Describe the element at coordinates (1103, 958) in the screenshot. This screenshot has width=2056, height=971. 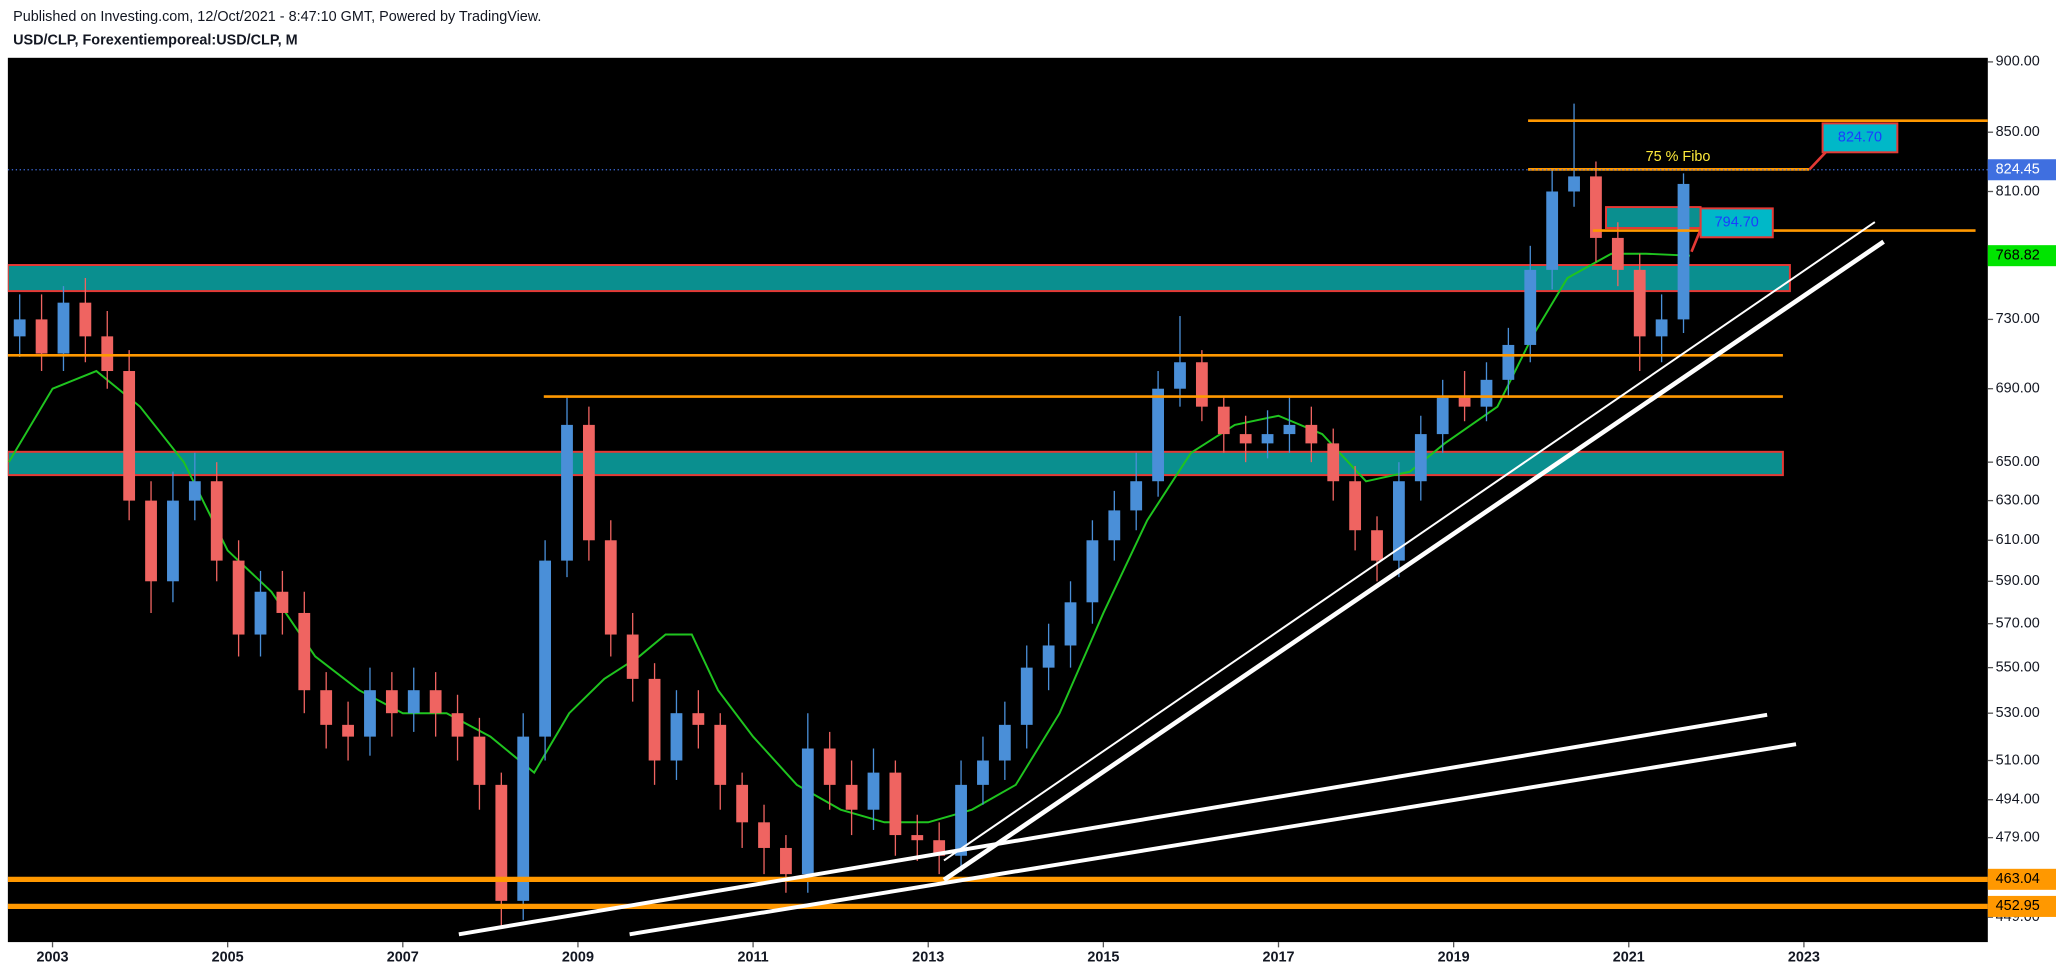
I see `x-tick-label: 2015` at that location.